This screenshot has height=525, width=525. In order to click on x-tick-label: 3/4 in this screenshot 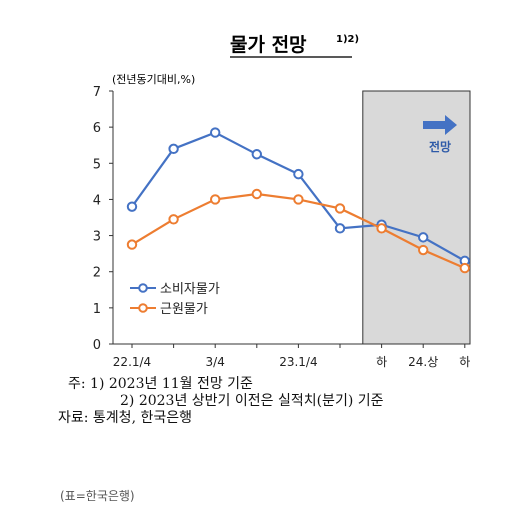, I will do `click(215, 362)`.